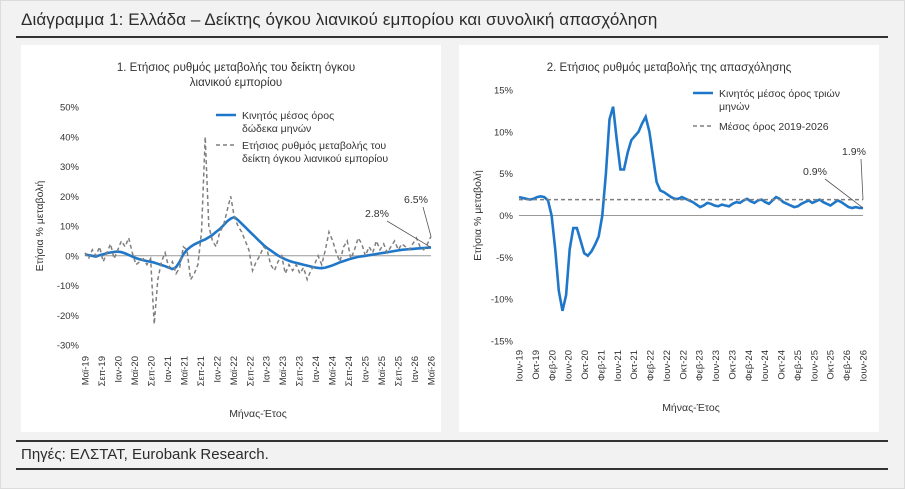  What do you see at coordinates (86, 370) in the screenshot?
I see `x-tick-label: Μαϊ-19` at bounding box center [86, 370].